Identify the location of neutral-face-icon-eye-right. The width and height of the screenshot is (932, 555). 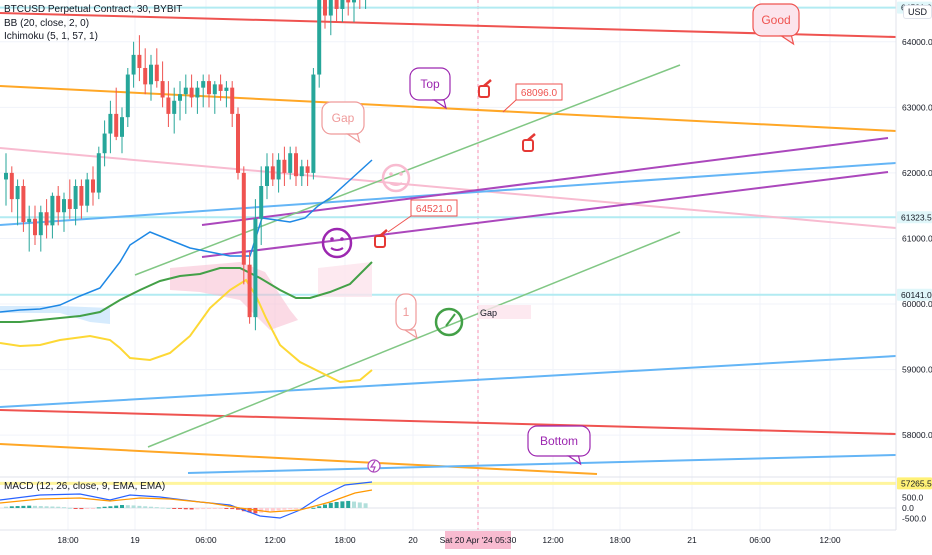
(342, 239).